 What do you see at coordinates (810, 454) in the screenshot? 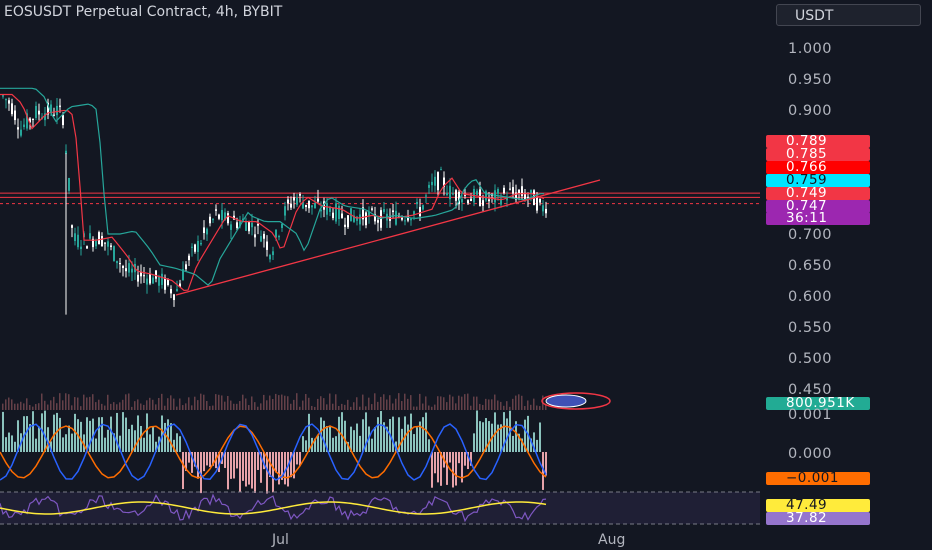
I see `oscillator-axis-label: 0.000` at bounding box center [810, 454].